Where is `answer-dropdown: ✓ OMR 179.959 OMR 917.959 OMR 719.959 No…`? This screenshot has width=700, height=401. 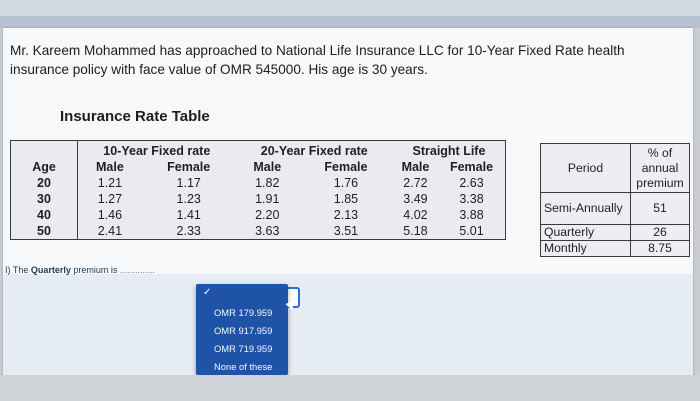
answer-dropdown: ✓ OMR 179.959 OMR 917.959 OMR 719.959 No… is located at coordinates (242, 329).